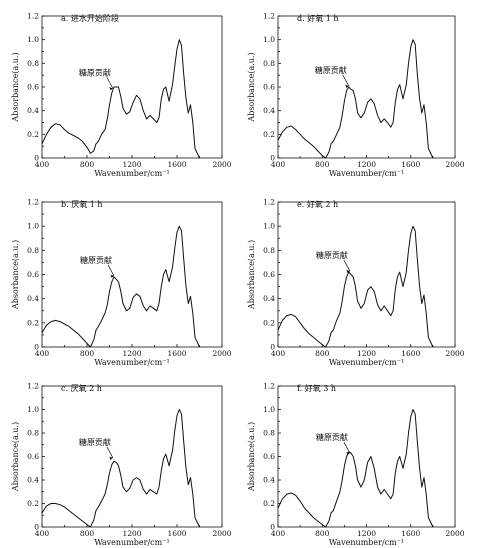 The image size is (478, 548). What do you see at coordinates (82, 204) in the screenshot?
I see `panel-label: b. 厌氧 1 h` at bounding box center [82, 204].